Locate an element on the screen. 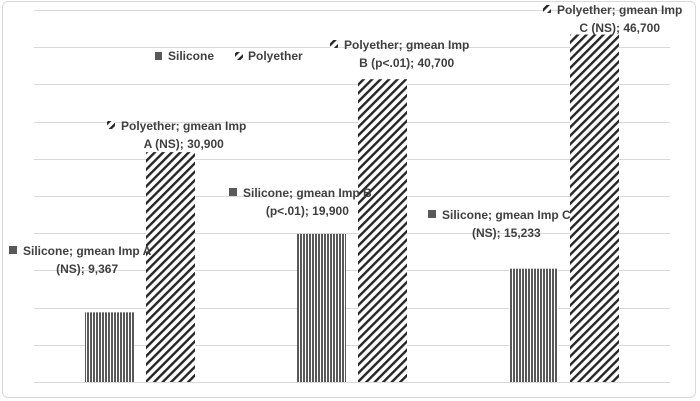 Image resolution: width=700 pixels, height=401 pixels. legend-item-silicone: Silicone is located at coordinates (184, 56).